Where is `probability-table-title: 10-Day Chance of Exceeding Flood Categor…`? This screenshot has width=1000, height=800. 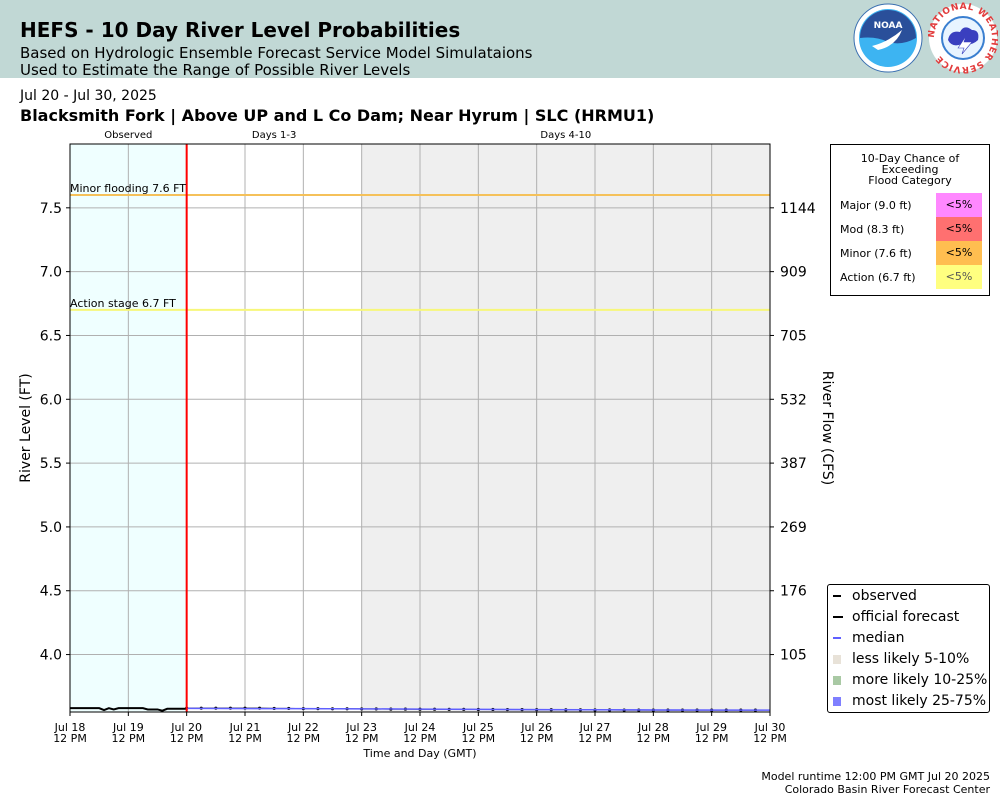
probability-table-title: 10-Day Chance of Exceeding Flood Categor… is located at coordinates (910, 169).